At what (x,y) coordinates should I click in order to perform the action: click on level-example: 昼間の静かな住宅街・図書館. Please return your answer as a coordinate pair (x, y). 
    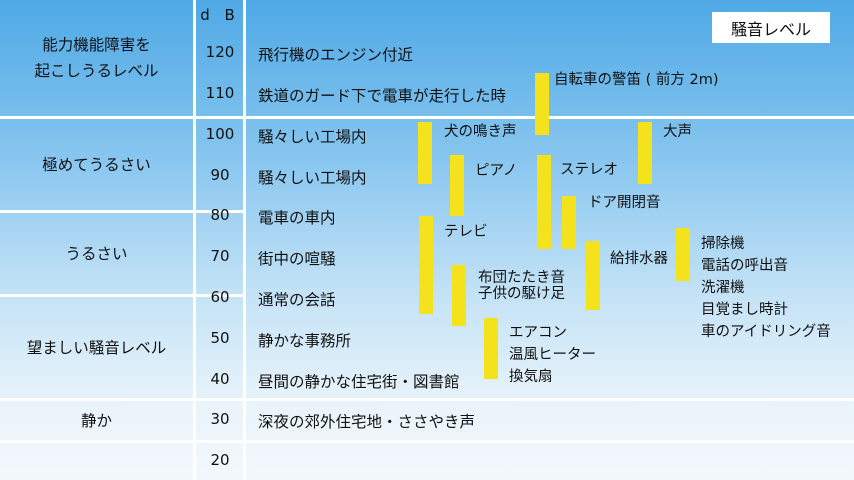
    Looking at the image, I should click on (359, 382).